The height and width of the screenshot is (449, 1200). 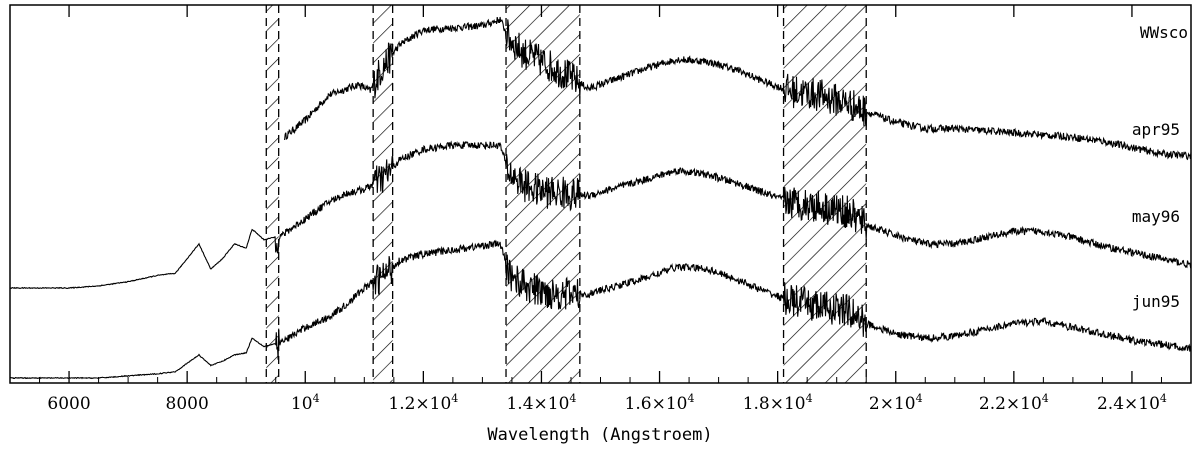 What do you see at coordinates (423, 403) in the screenshot?
I see `x-tick-label-3: 1.2×10⁴` at bounding box center [423, 403].